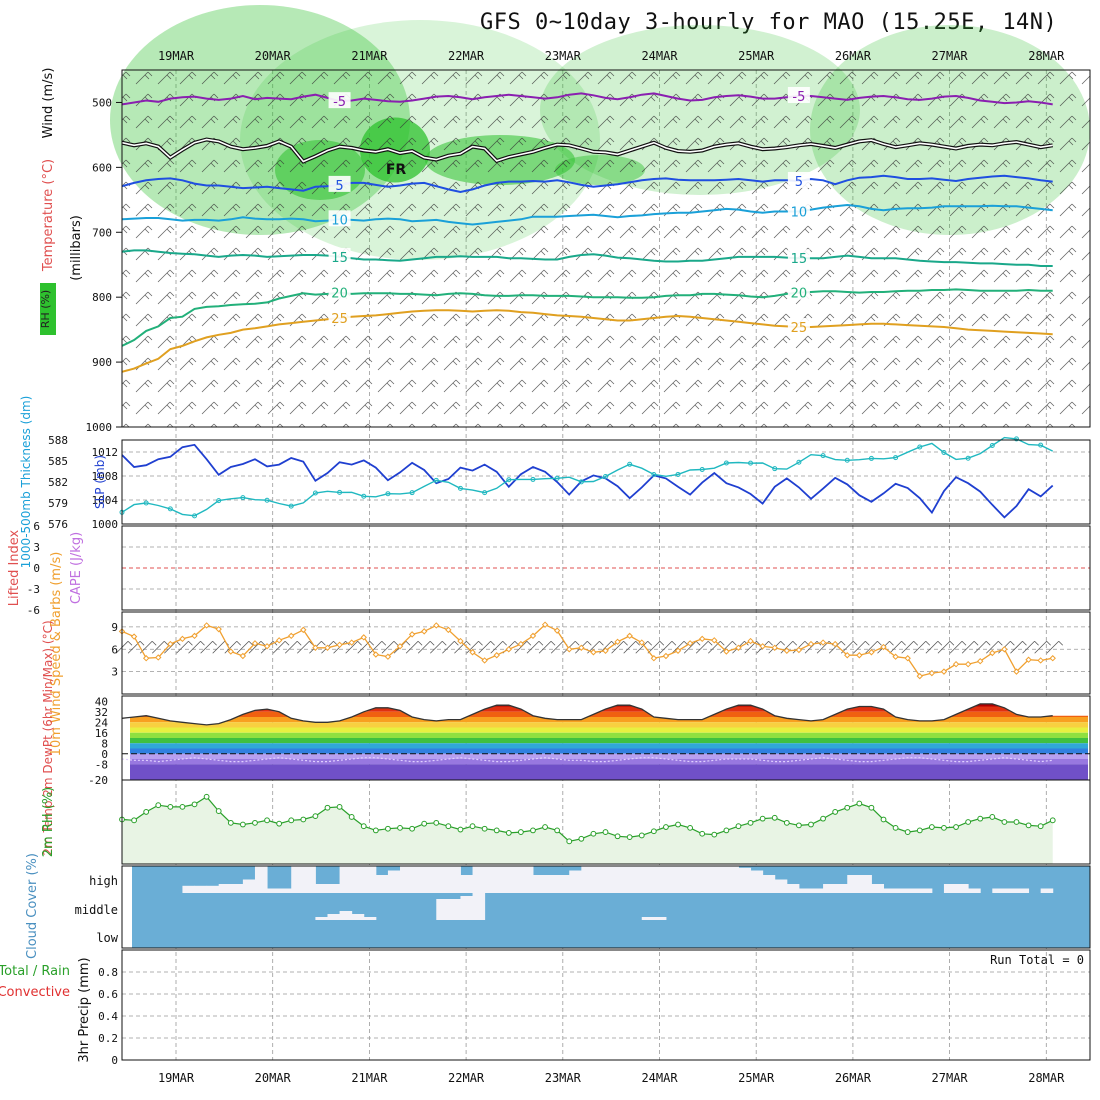  What do you see at coordinates (273, 1078) in the screenshot?
I see `date-label-bottom: 20MAR` at bounding box center [273, 1078].